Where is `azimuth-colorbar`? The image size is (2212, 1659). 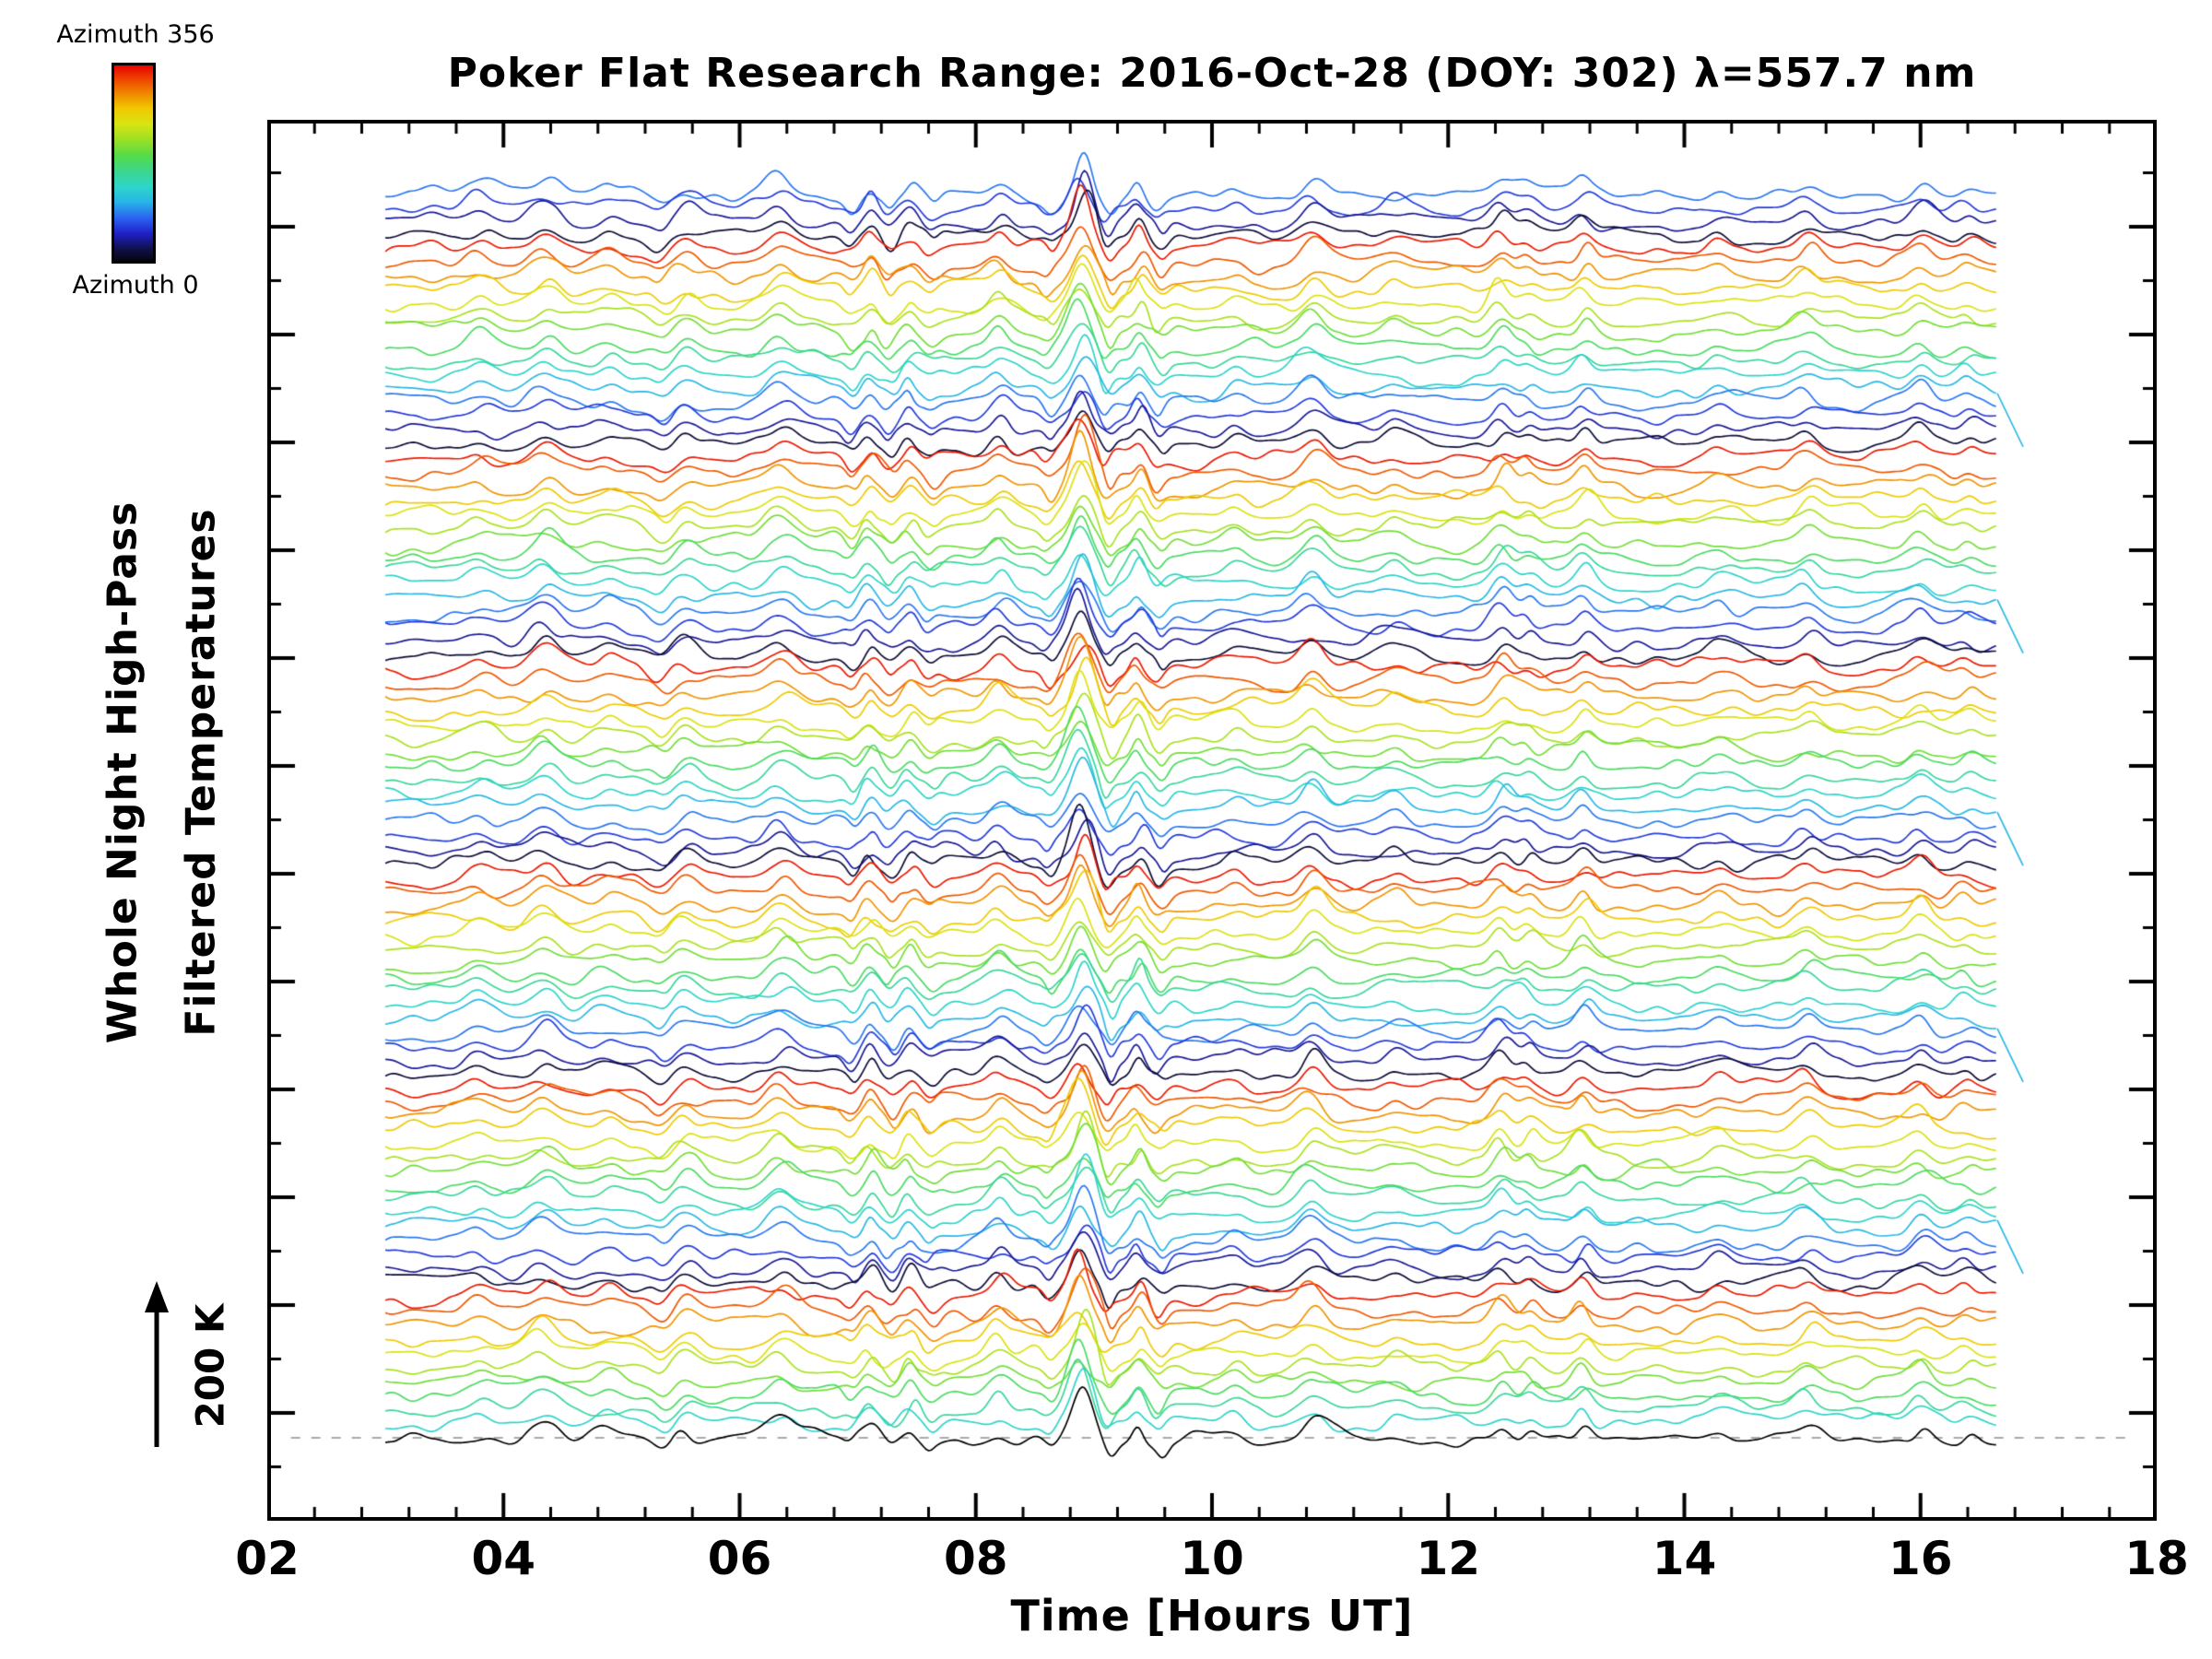
azimuth-colorbar is located at coordinates (134, 163).